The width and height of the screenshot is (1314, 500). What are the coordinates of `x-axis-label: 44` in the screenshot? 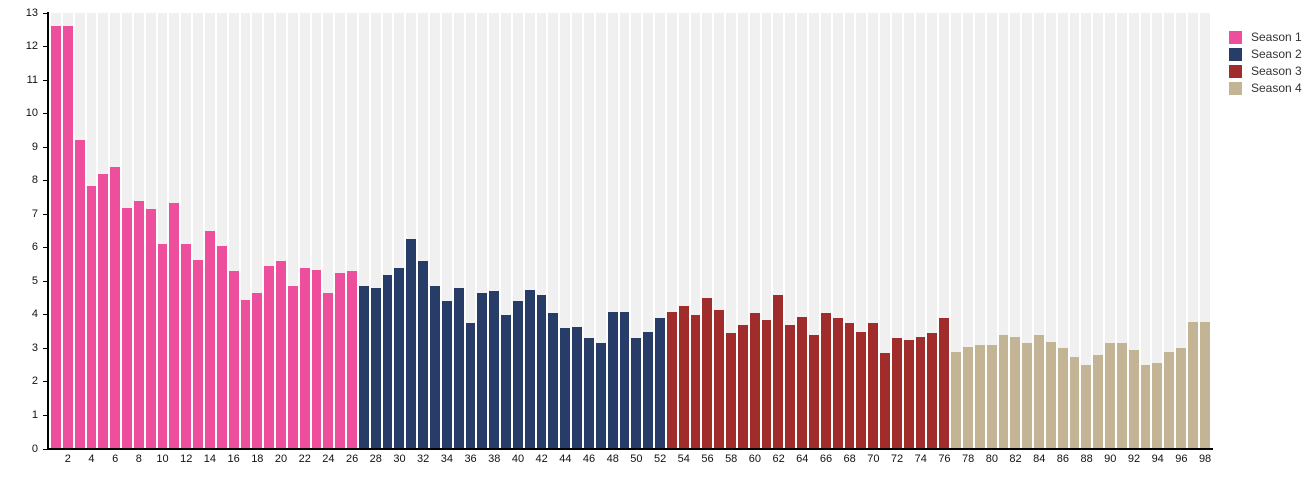 It's located at (565, 459).